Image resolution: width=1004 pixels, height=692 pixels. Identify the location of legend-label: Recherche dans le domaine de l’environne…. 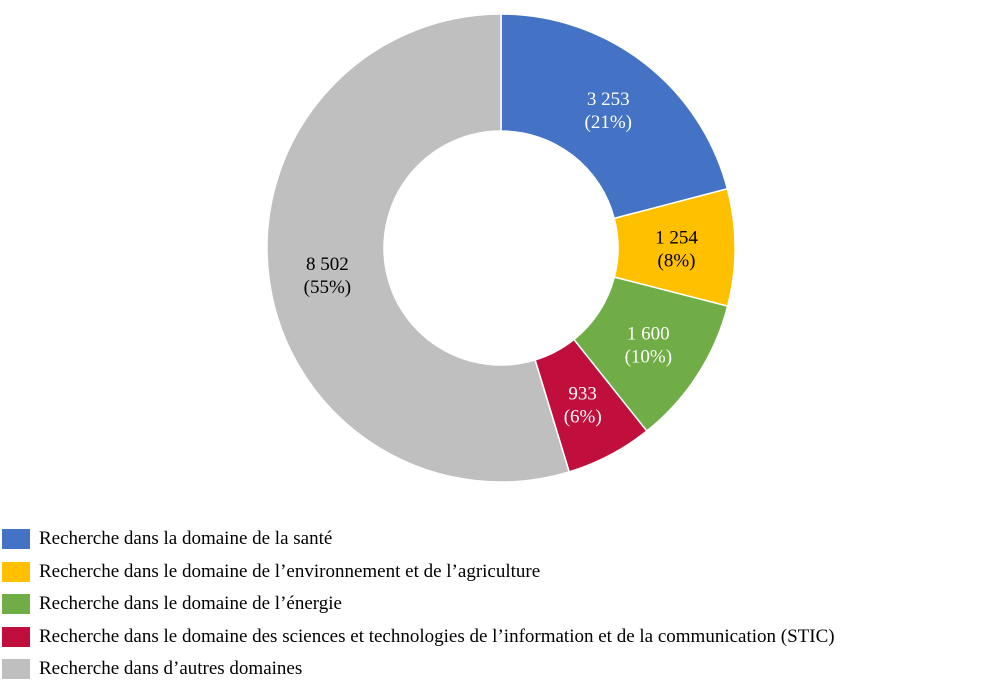
(290, 571).